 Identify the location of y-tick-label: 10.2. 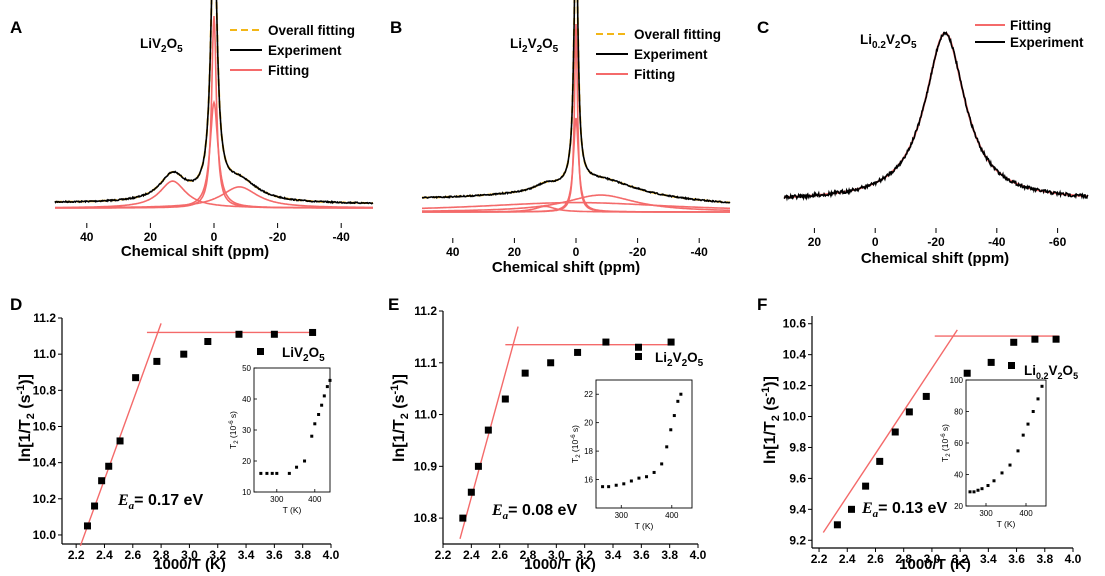
(45, 499).